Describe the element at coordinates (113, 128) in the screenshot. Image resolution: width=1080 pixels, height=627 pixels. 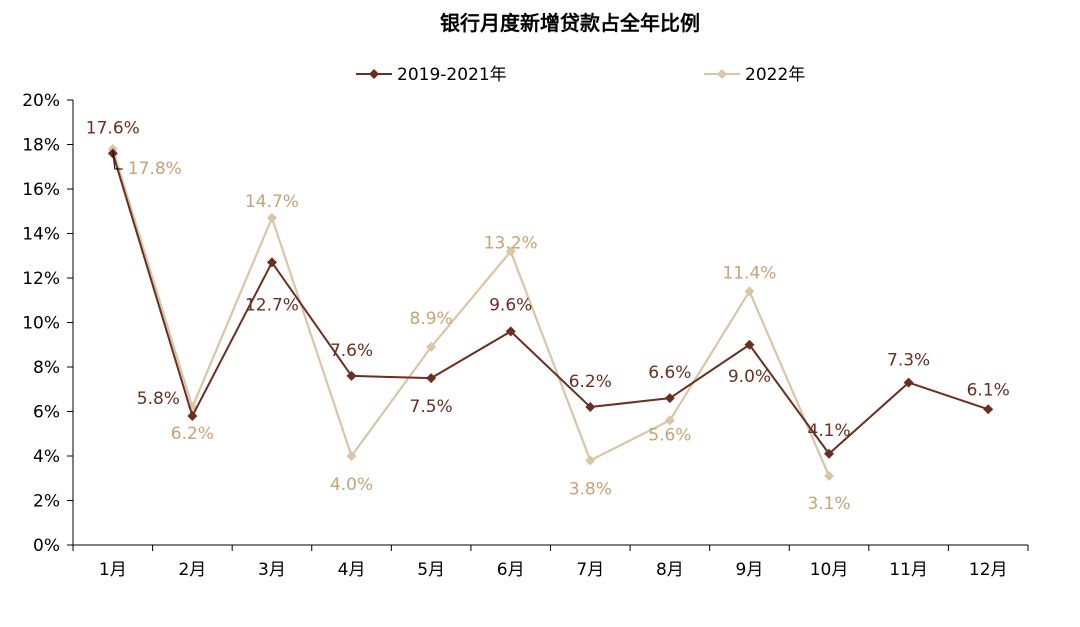
I see `data-label: 17.6%` at that location.